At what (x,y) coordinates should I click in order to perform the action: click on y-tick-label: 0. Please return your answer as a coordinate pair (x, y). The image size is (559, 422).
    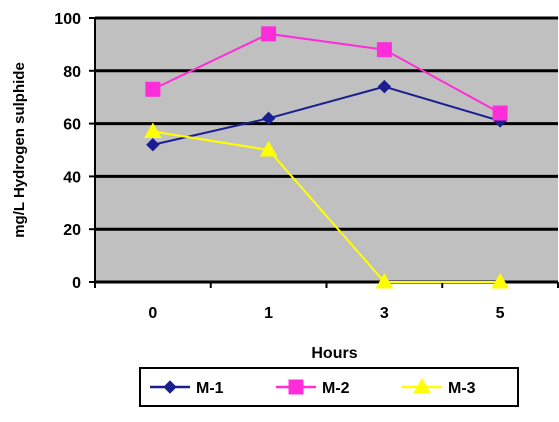
    Looking at the image, I should click on (76, 283).